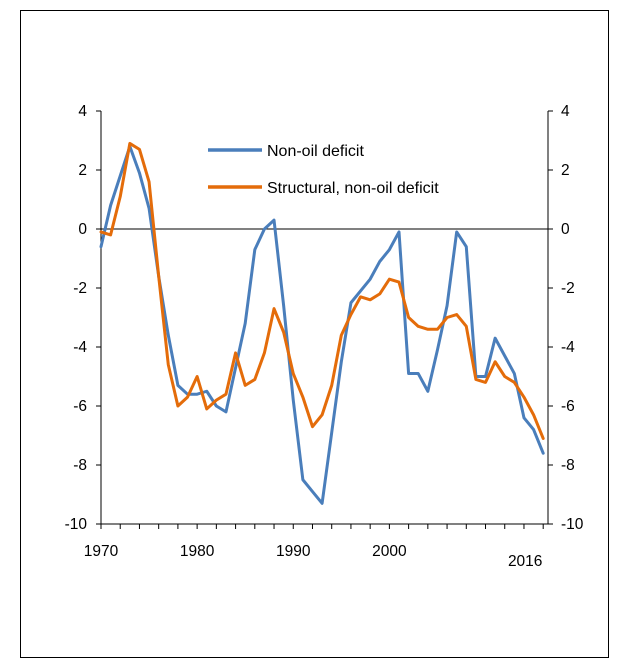 This screenshot has width=630, height=668. What do you see at coordinates (293, 551) in the screenshot?
I see `x-tick-label: 1990` at bounding box center [293, 551].